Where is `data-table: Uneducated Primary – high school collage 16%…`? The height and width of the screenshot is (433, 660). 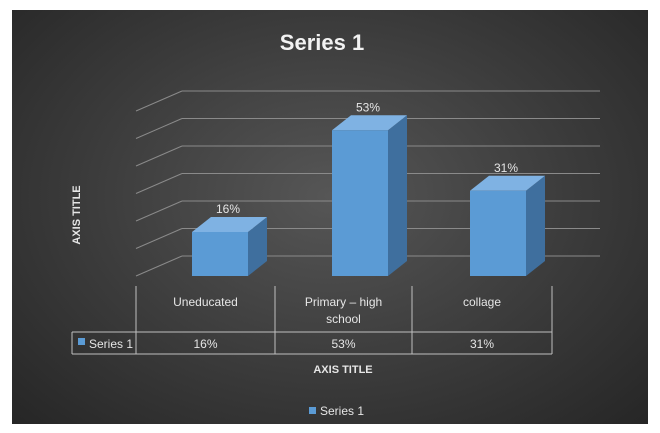
data-table: Uneducated Primary – high school collage 16%… is located at coordinates (312, 320).